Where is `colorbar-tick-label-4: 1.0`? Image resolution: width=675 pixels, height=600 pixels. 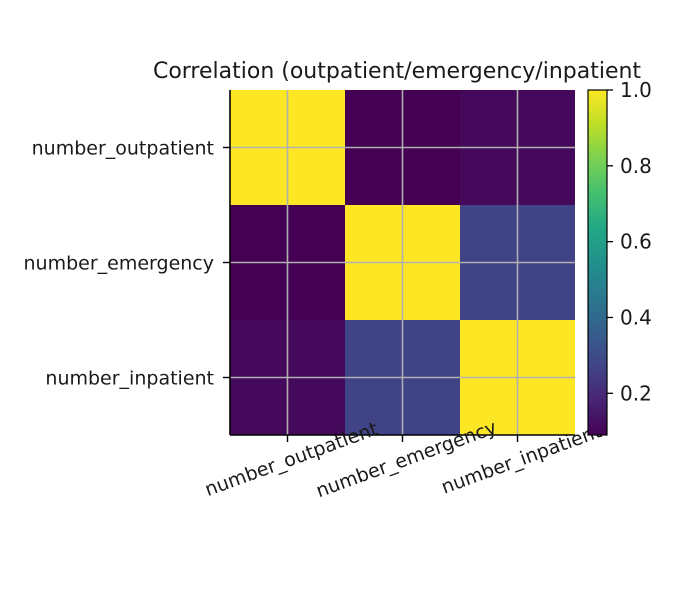 colorbar-tick-label-4: 1.0 is located at coordinates (636, 90).